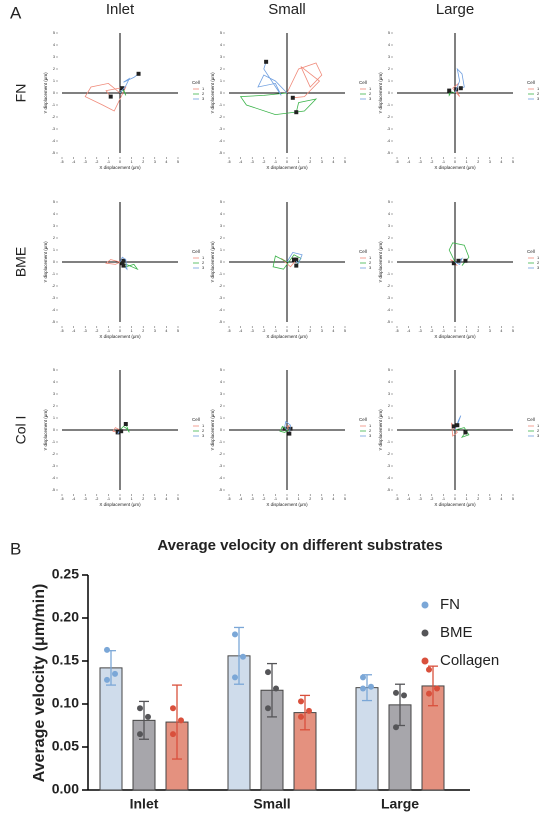 The height and width of the screenshot is (822, 539). I want to click on row-title: BME, so click(21, 262).